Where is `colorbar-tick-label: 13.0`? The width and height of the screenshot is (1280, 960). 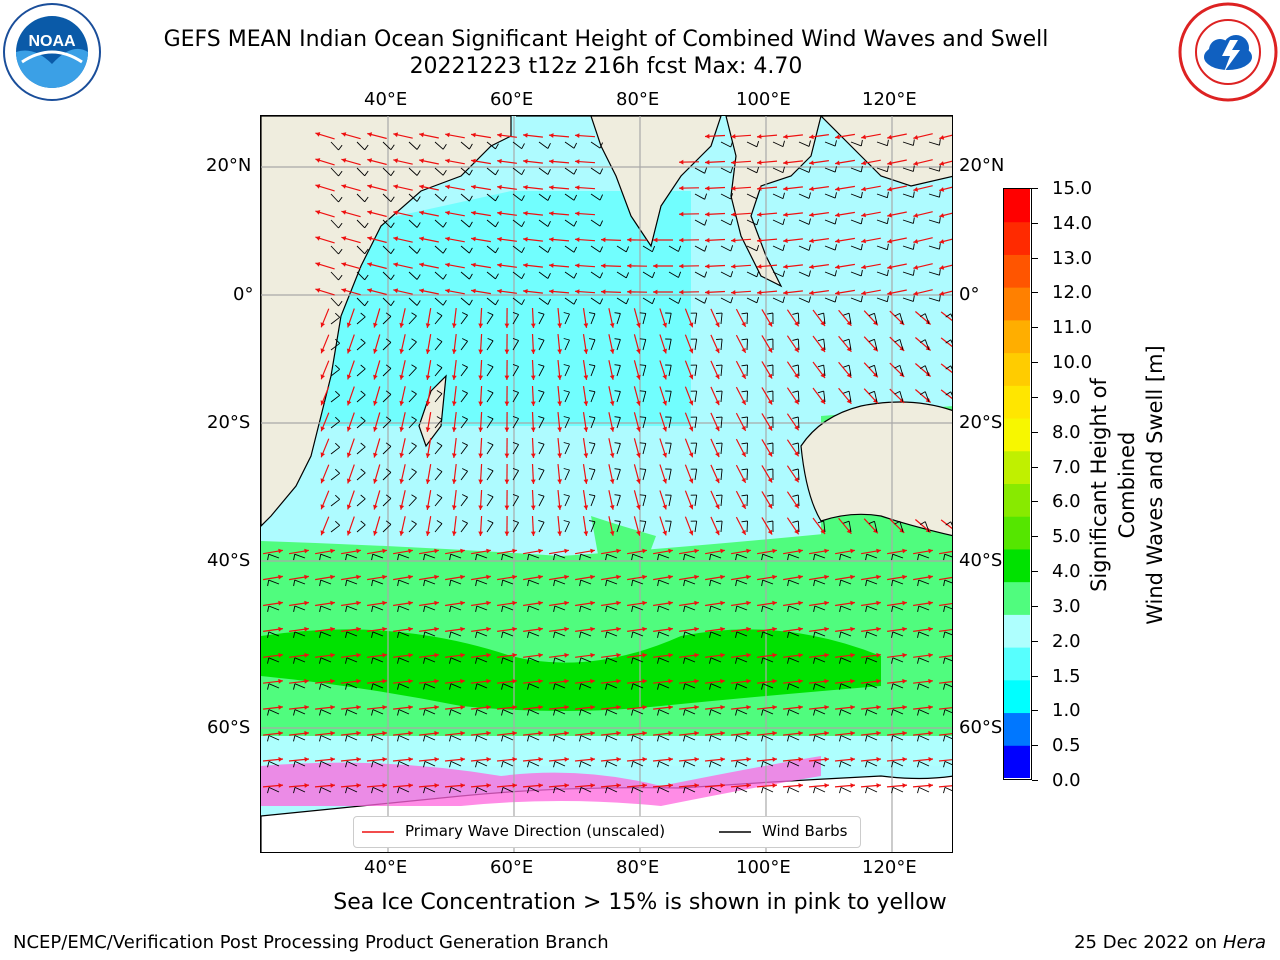 colorbar-tick-label: 13.0 is located at coordinates (1072, 258).